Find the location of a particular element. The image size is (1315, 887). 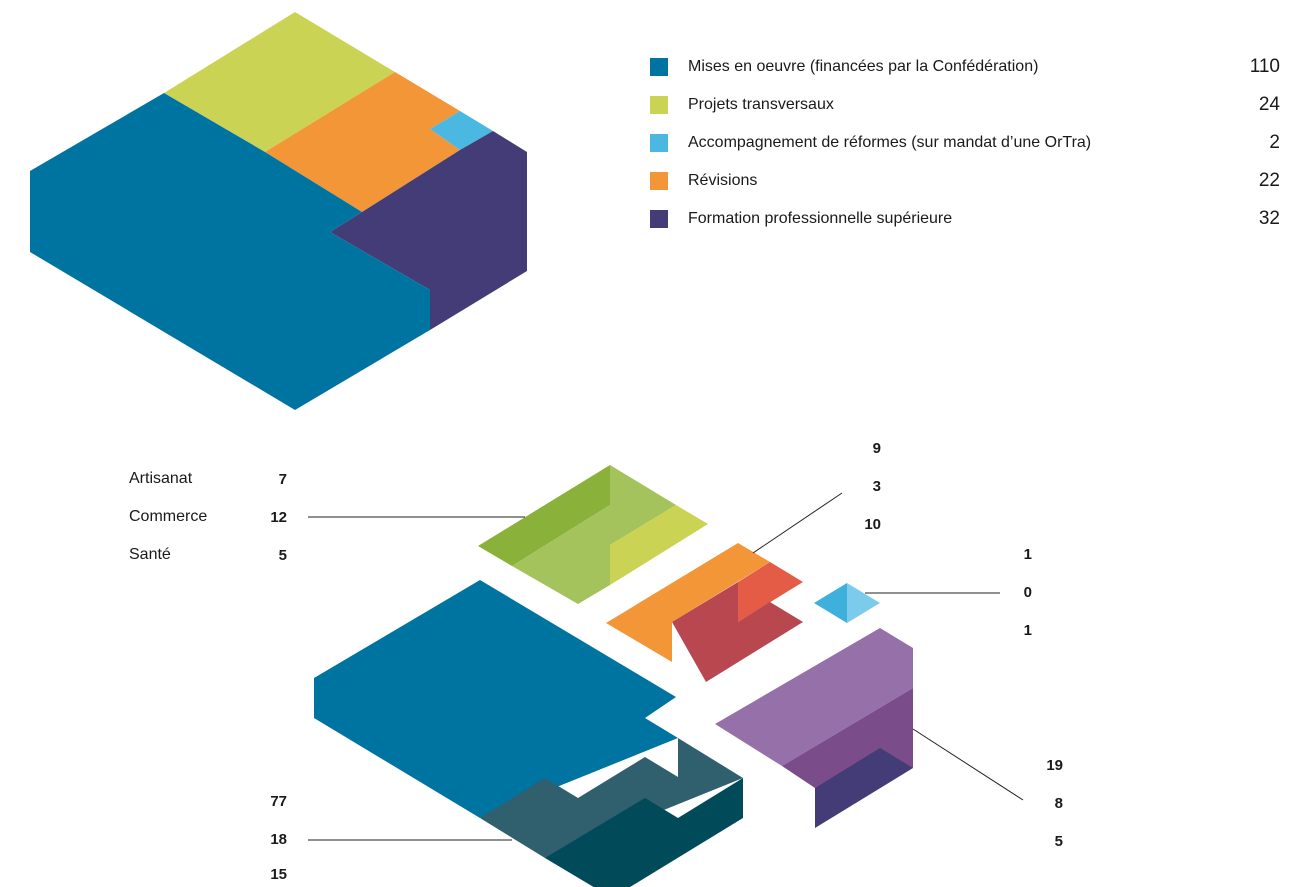

exploded-revision is located at coordinates (704, 612).